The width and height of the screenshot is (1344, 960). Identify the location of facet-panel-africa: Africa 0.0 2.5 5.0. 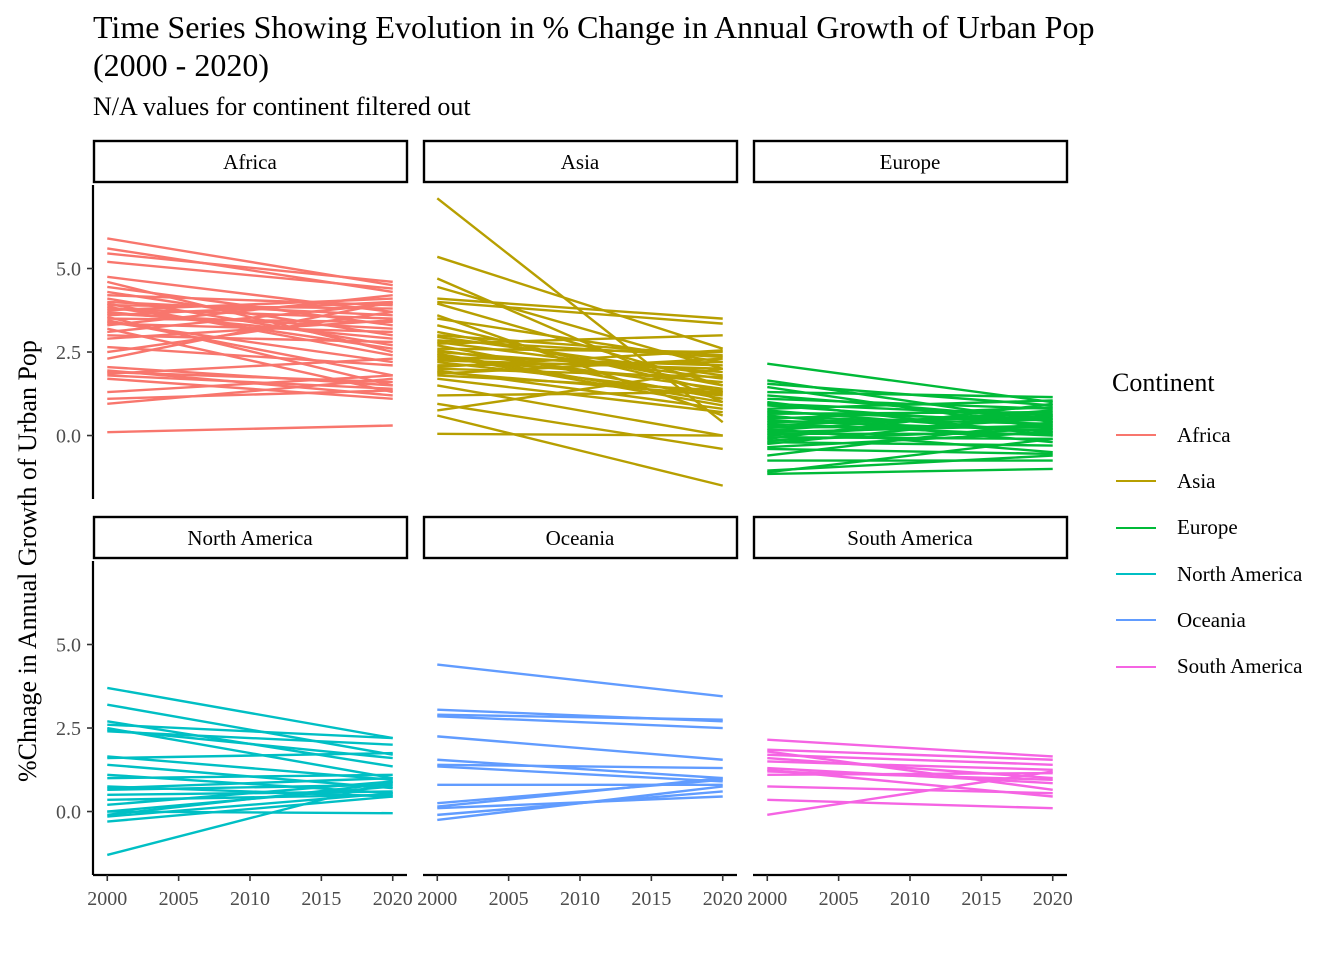
(232, 319).